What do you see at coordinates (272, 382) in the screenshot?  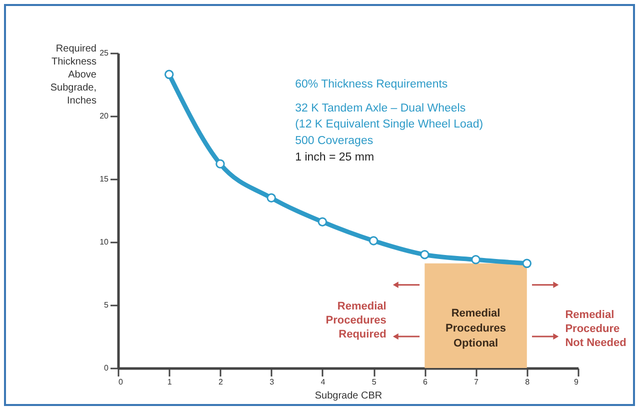 I see `x-tick-label: 3` at bounding box center [272, 382].